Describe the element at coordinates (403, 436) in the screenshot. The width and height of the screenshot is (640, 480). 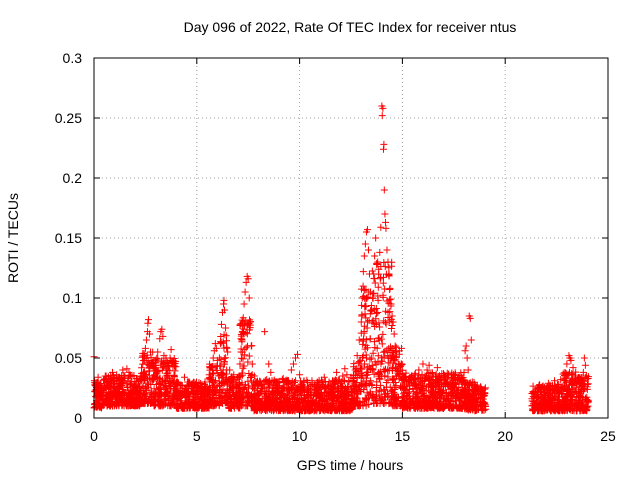
I see `x-tick-label: 15` at that location.